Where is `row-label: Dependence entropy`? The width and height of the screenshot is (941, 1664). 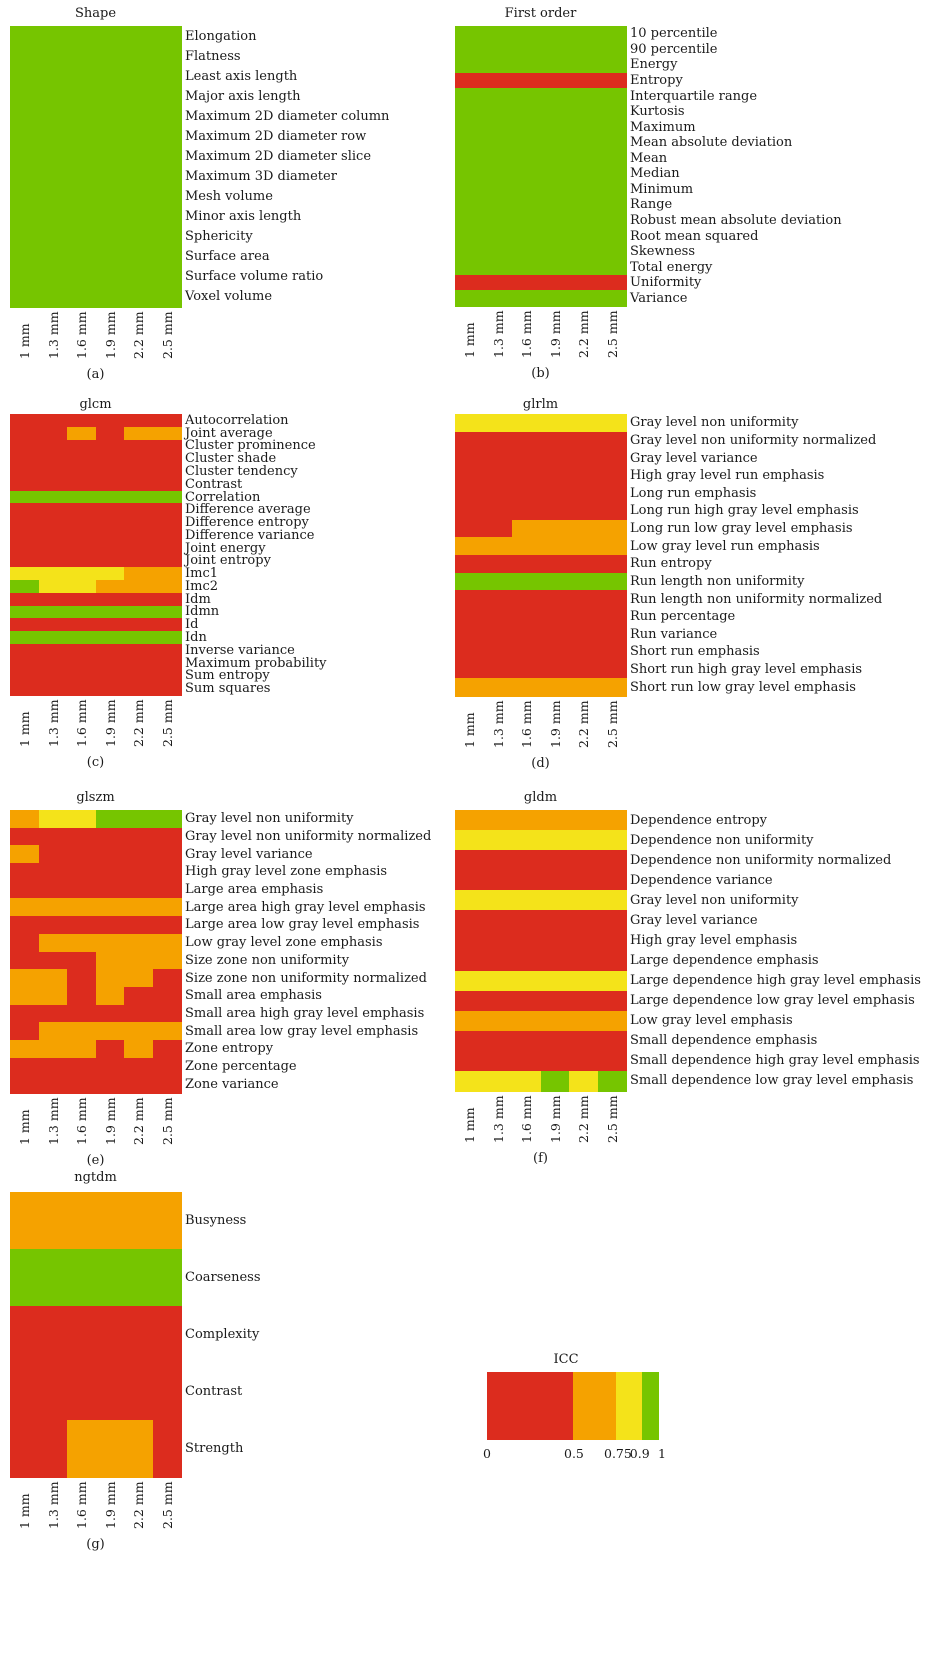
row-label: Dependence entropy is located at coordinates (698, 820).